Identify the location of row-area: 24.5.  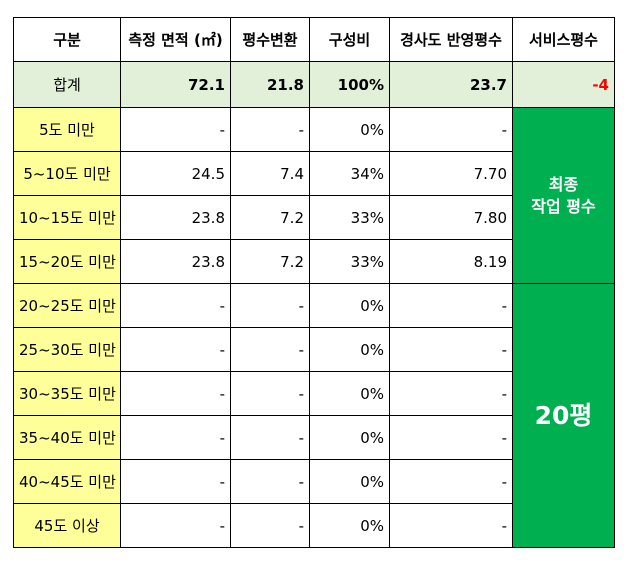
(175, 173).